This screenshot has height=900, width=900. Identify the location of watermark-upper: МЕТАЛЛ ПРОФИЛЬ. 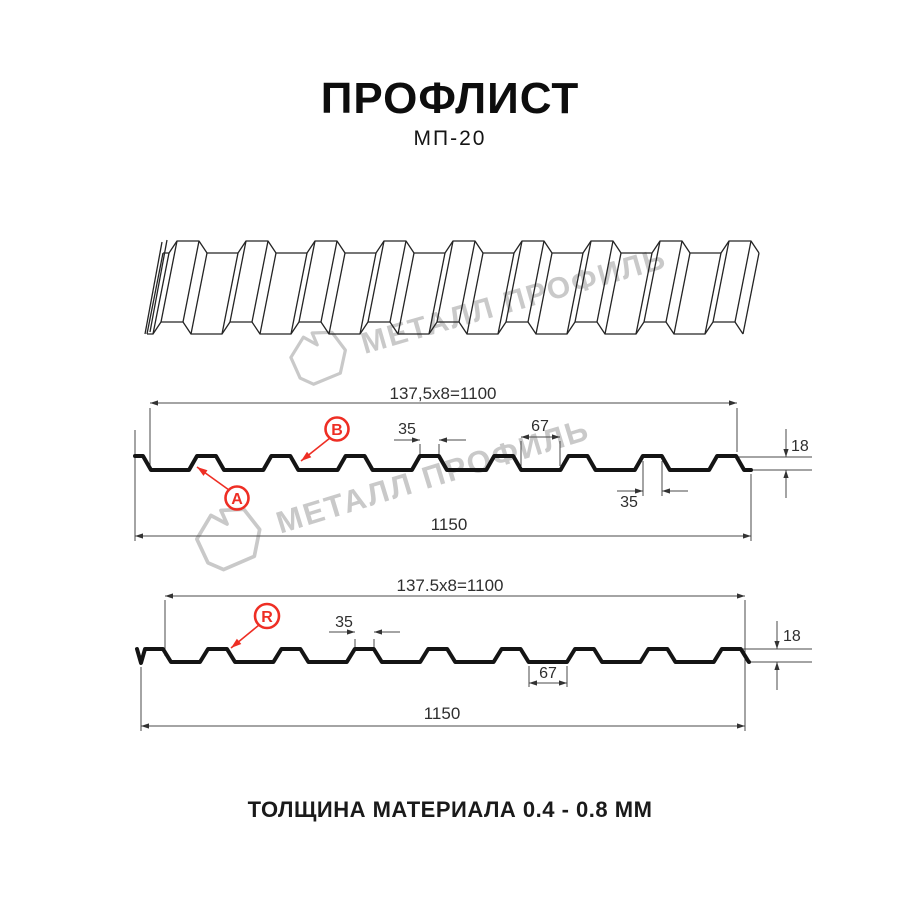
(478, 311).